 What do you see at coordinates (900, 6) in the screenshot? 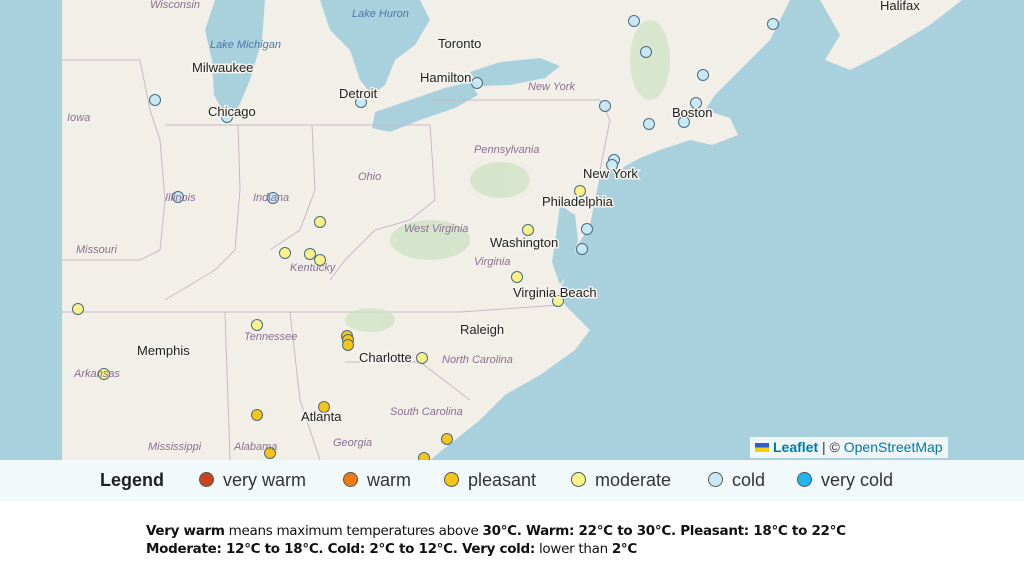
I see `map-label: Halifax` at bounding box center [900, 6].